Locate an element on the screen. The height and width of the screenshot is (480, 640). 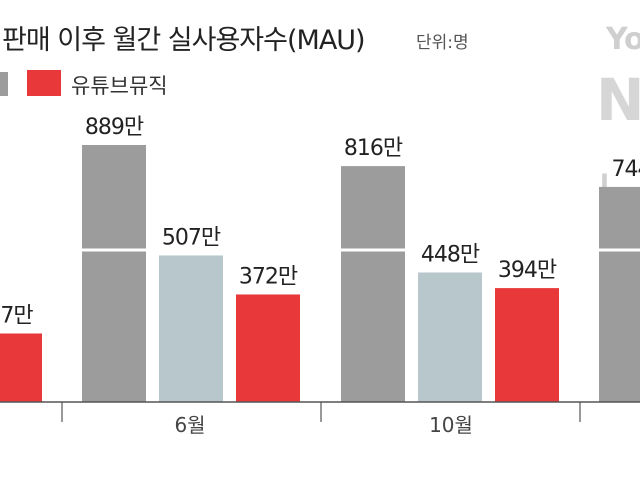
watermark-logo-text: Yo is located at coordinates (623, 39).